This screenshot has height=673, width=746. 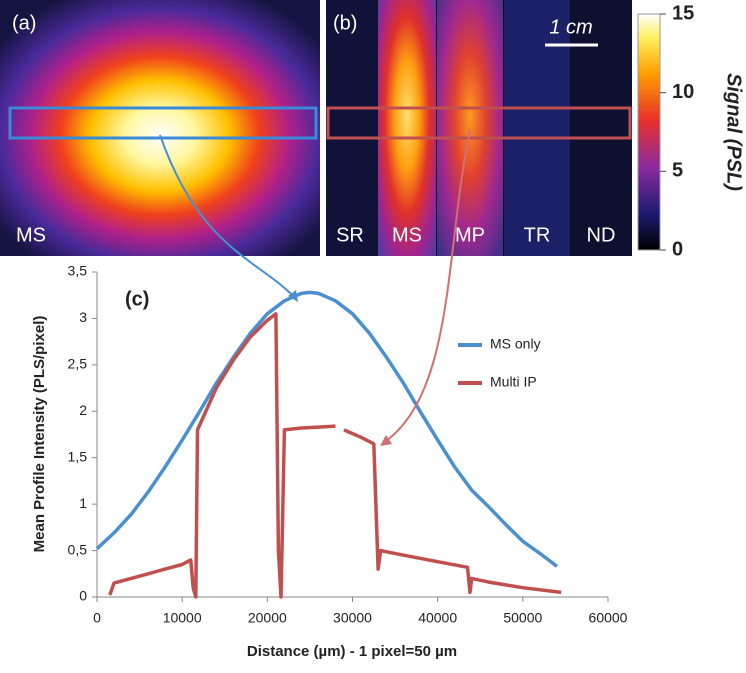 I want to click on x-tick-label: 30000, so click(x=352, y=618).